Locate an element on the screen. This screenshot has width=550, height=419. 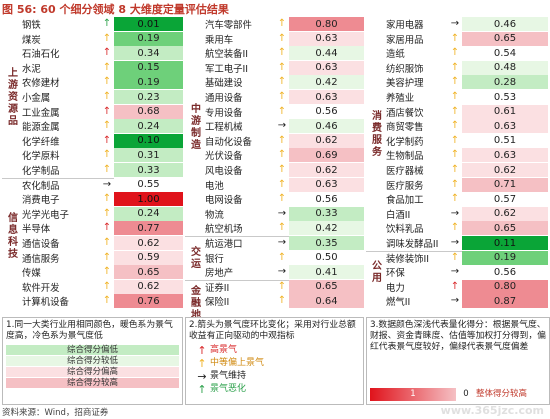
industry-name: 专用设备 is located at coordinates (224, 113).